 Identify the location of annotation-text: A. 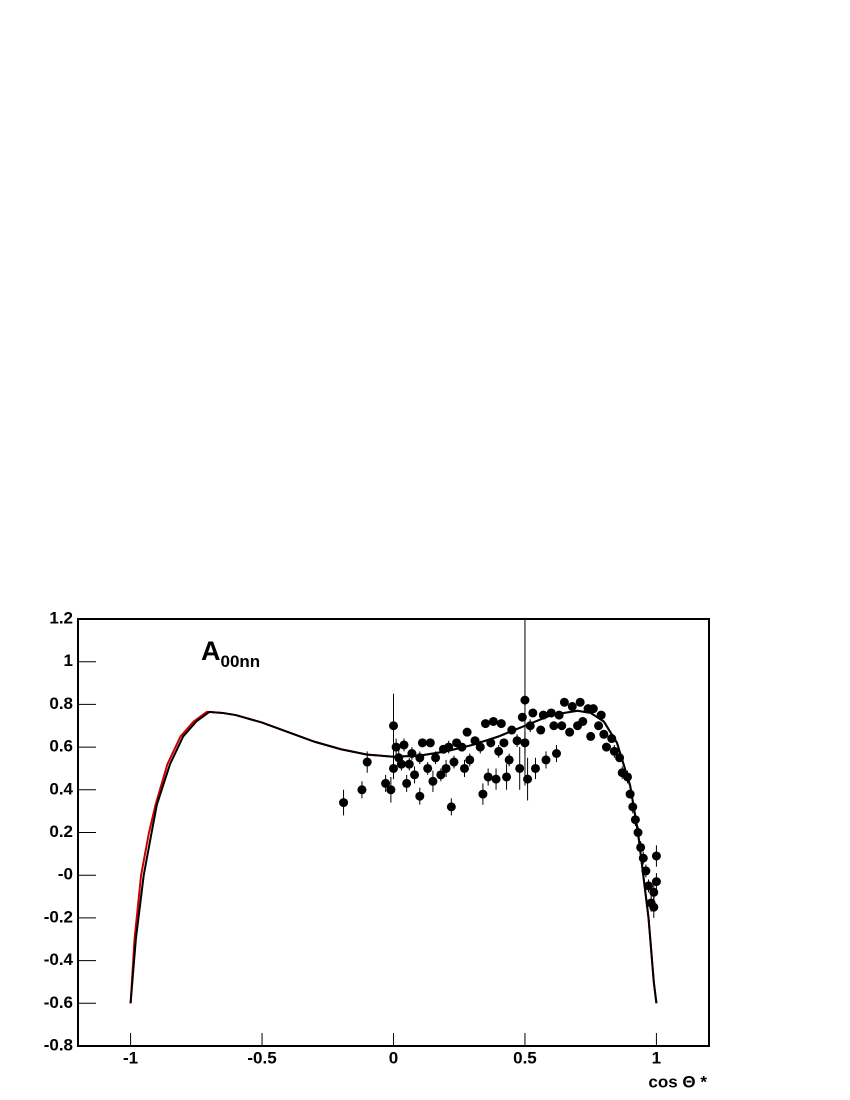
(211, 651).